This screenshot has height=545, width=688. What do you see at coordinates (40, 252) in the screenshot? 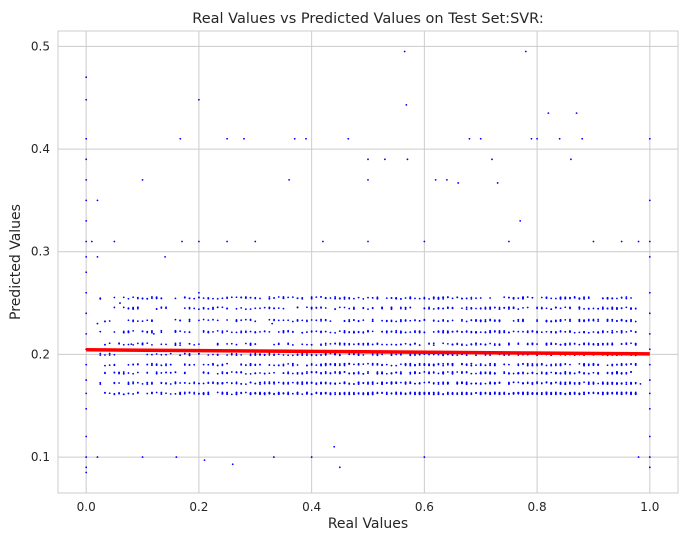
I see `y-tick-label: 0.3` at bounding box center [40, 252].